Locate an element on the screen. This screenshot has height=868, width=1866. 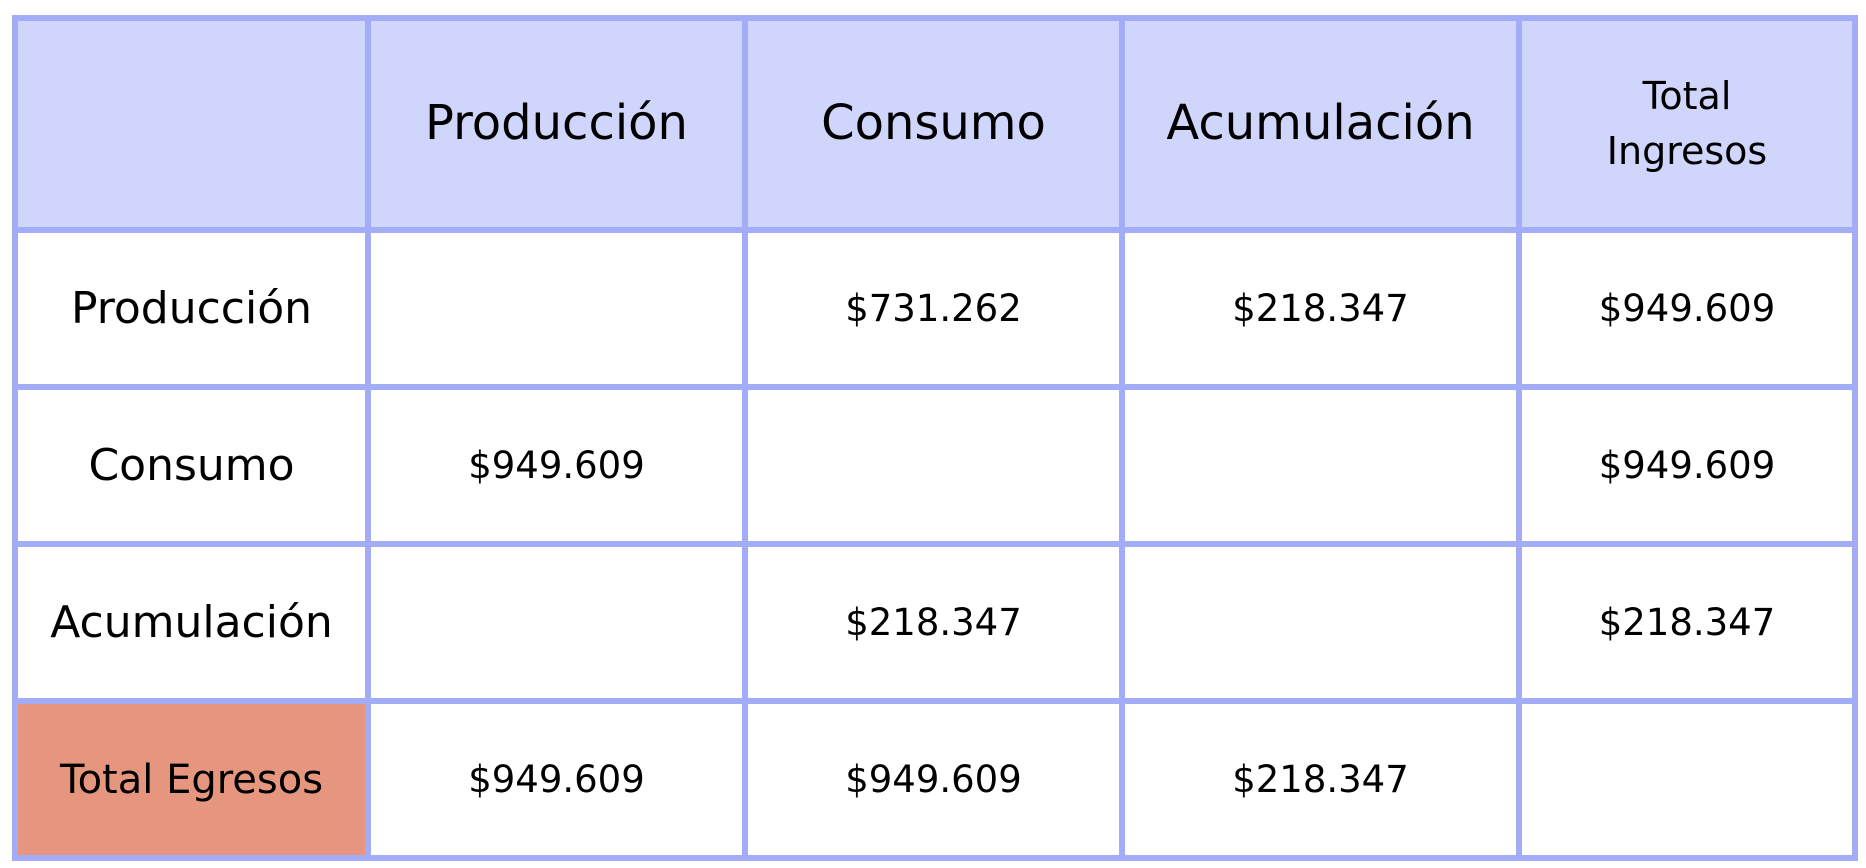
table-cell: $731.262 is located at coordinates (933, 308).